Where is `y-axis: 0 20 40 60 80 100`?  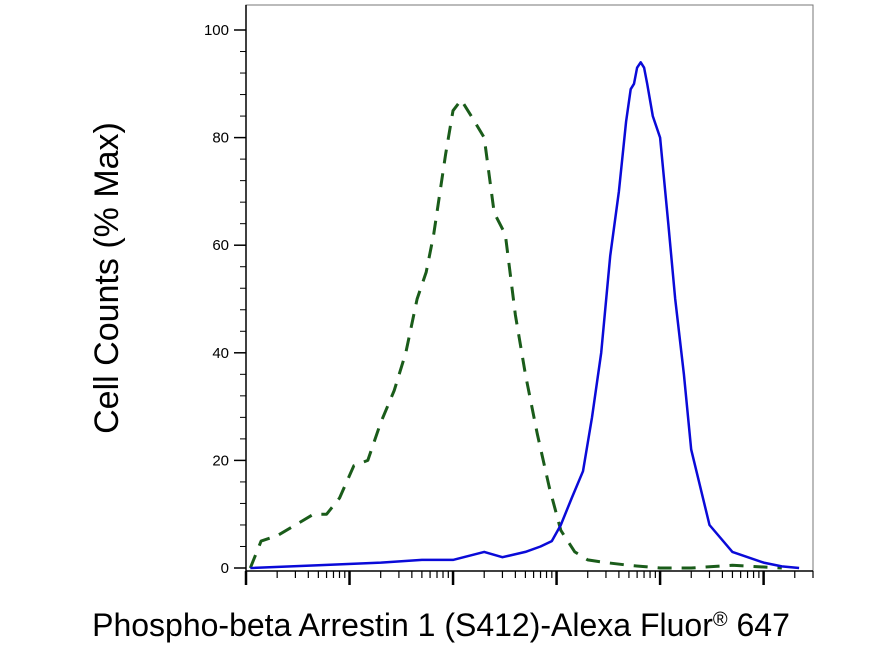 y-axis: 0 20 40 60 80 100 is located at coordinates (225, 291).